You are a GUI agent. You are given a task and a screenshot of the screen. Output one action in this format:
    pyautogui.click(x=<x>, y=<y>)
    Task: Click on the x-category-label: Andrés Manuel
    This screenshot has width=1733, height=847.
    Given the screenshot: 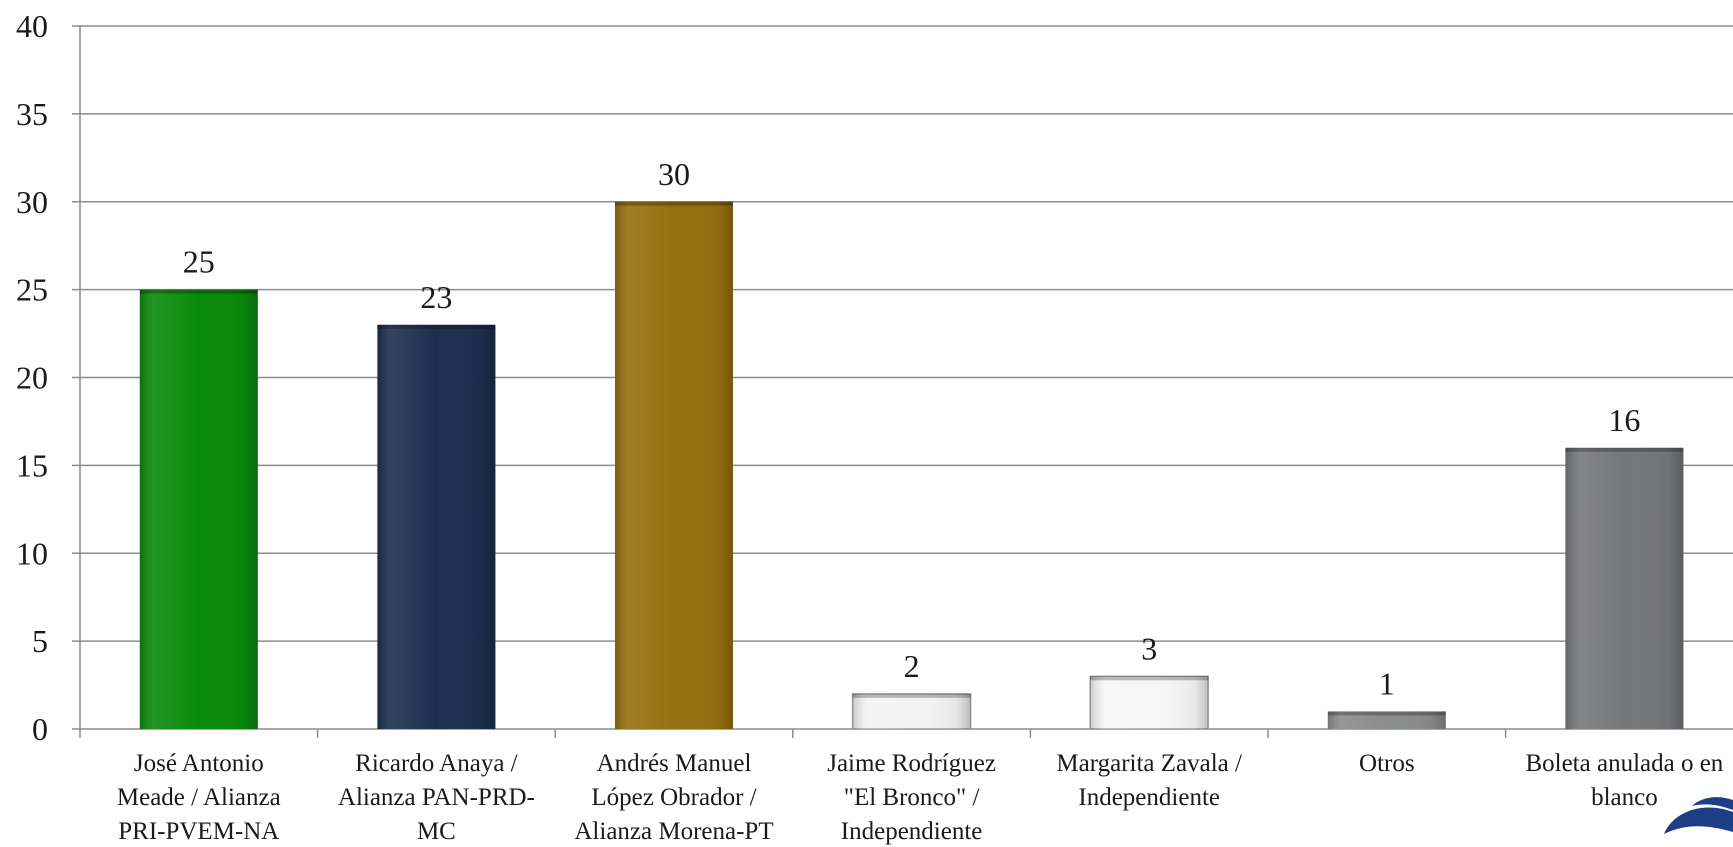 What is the action you would take?
    pyautogui.click(x=674, y=763)
    